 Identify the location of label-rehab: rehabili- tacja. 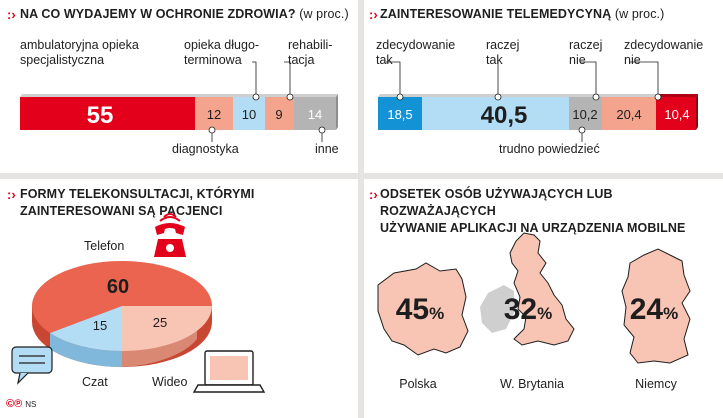
(310, 53).